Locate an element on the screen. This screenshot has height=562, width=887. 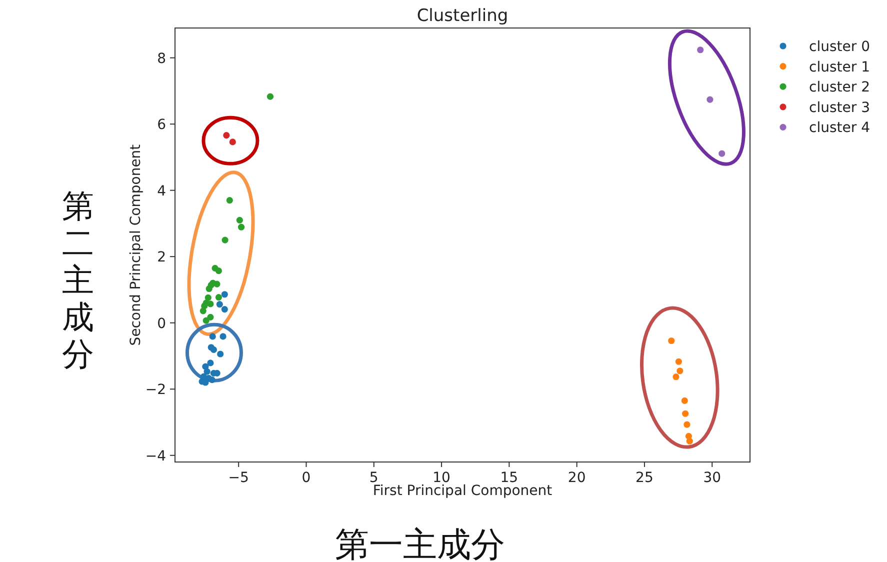
y-axis-title: Second Principal Component is located at coordinates (136, 245).